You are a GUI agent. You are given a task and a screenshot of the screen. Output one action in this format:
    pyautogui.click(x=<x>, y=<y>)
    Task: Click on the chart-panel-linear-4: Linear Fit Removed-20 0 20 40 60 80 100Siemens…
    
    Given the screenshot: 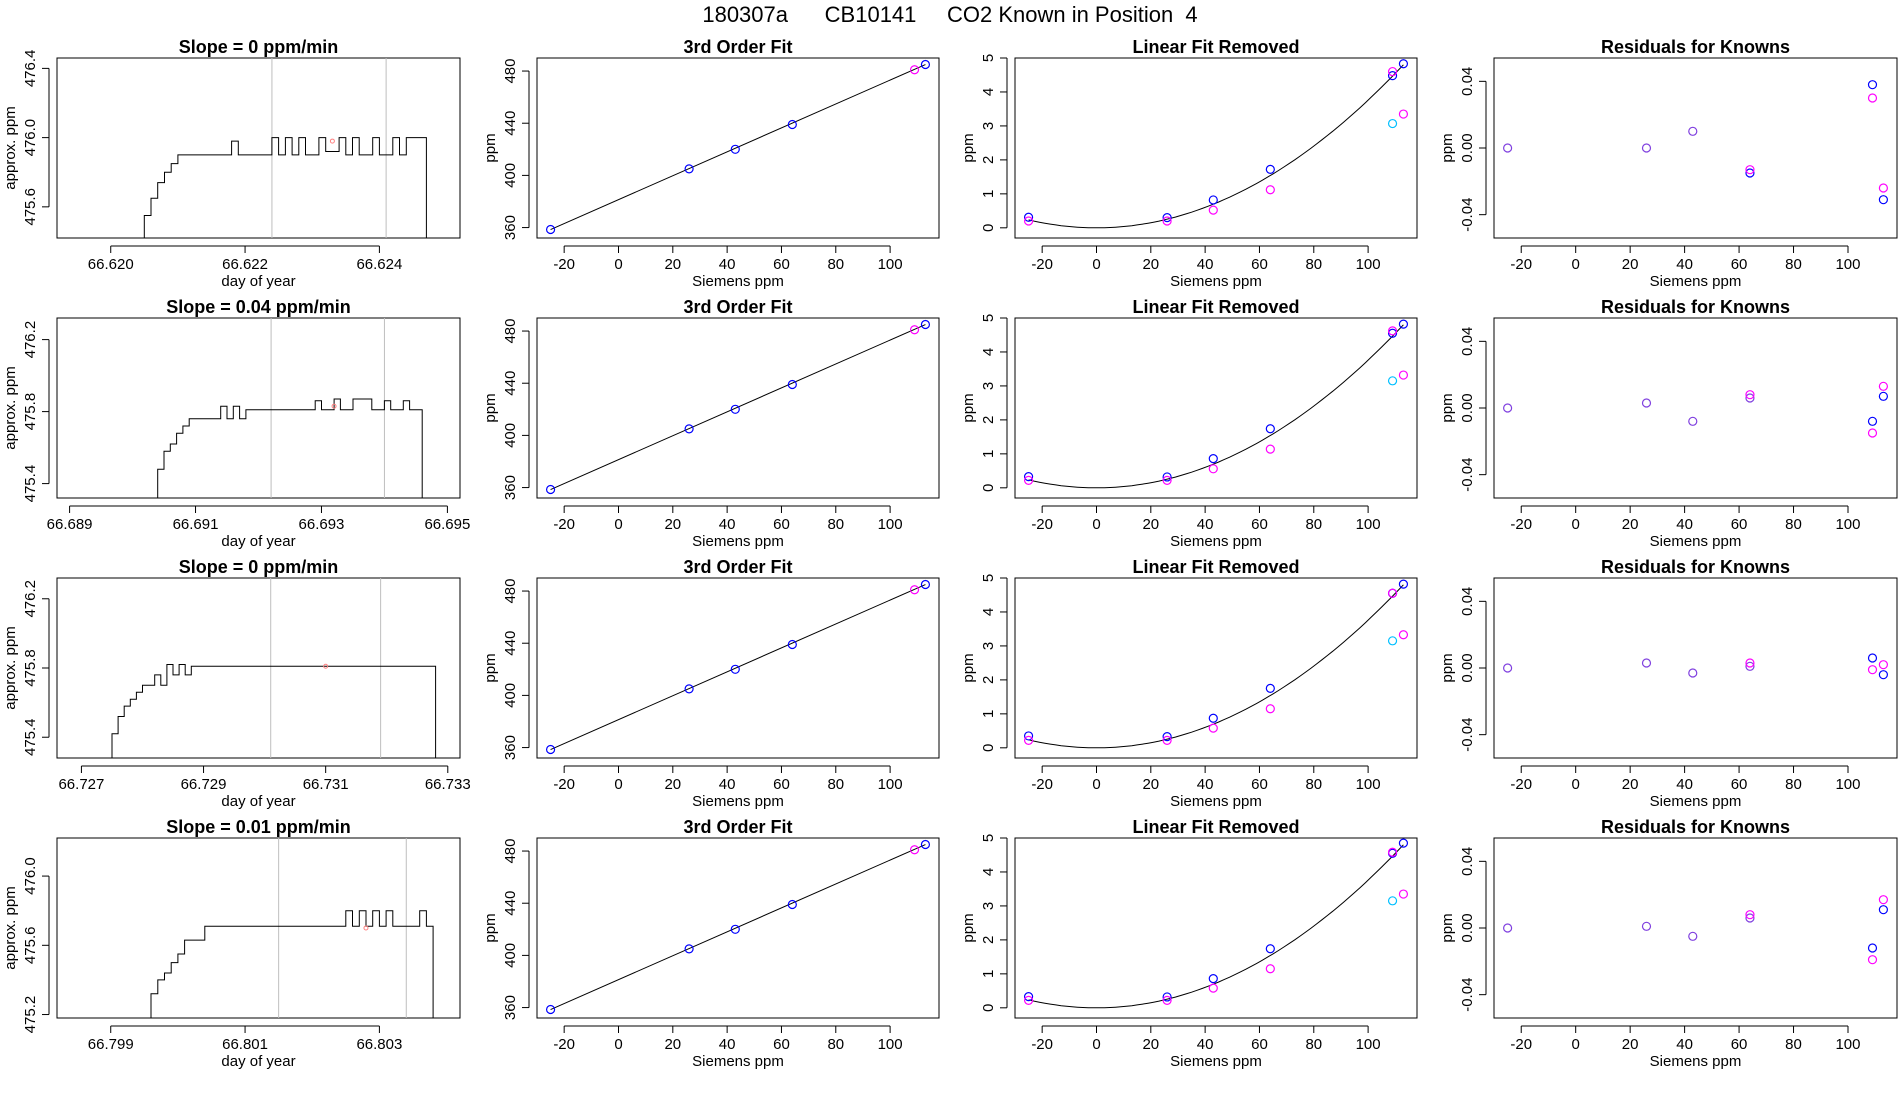 What is the action you would take?
    pyautogui.click(x=1189, y=943)
    